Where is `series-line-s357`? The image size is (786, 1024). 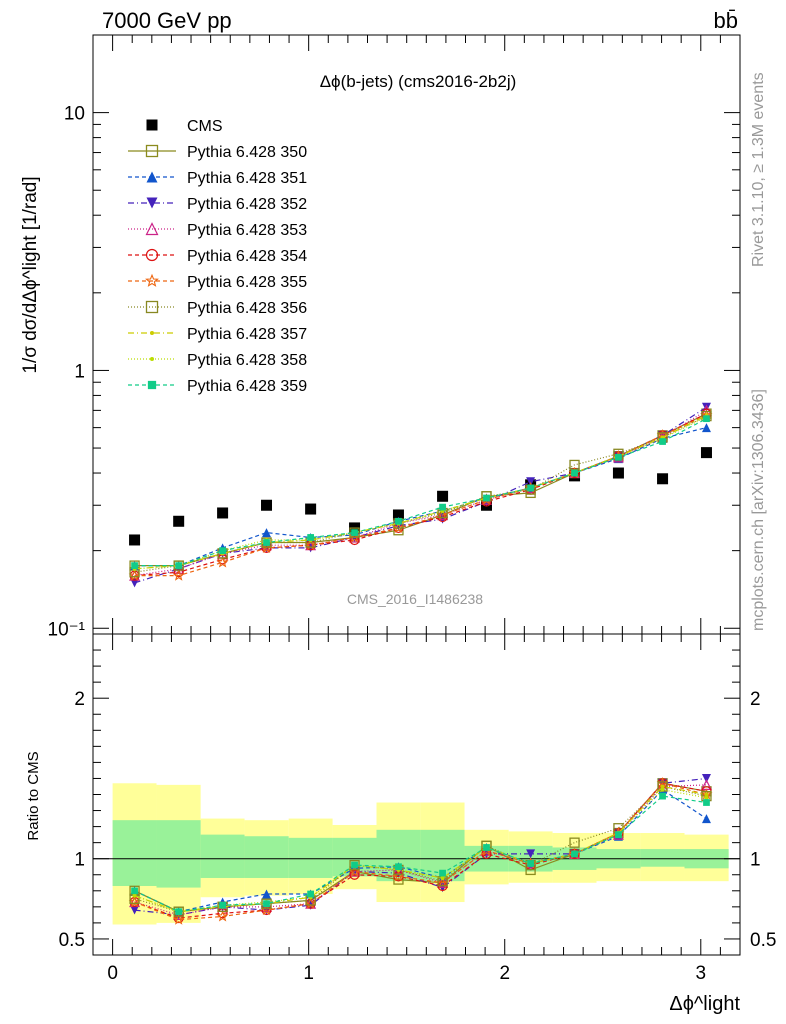 series-line-s357 is located at coordinates (420, 492).